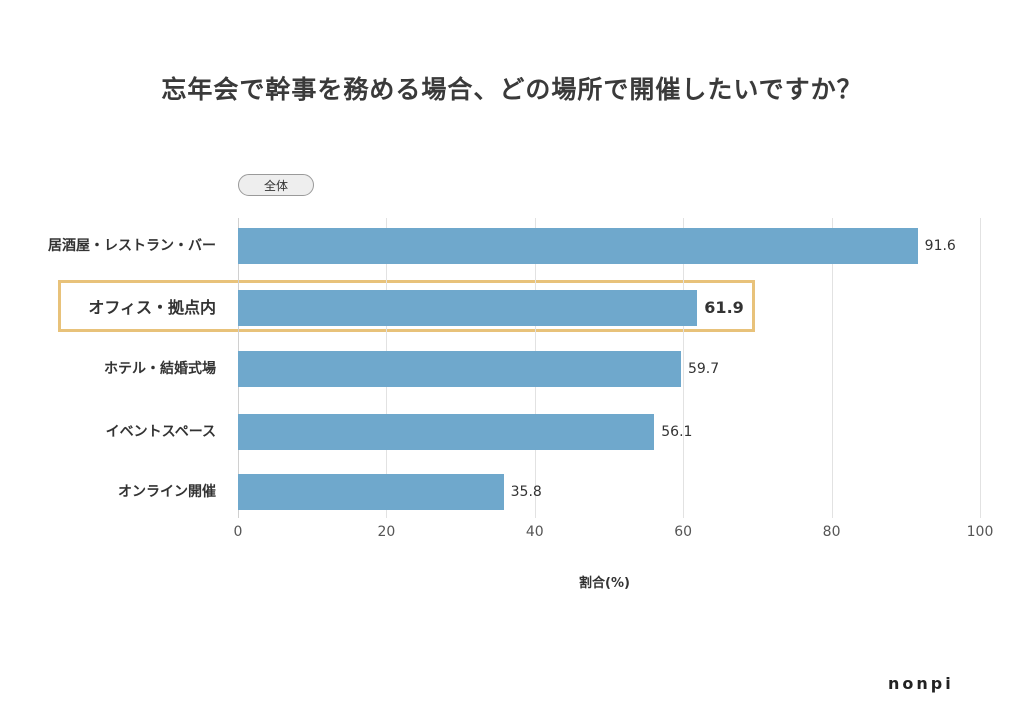 The width and height of the screenshot is (1024, 724). What do you see at coordinates (160, 369) in the screenshot?
I see `category-label: ホテル・結婚式場` at bounding box center [160, 369].